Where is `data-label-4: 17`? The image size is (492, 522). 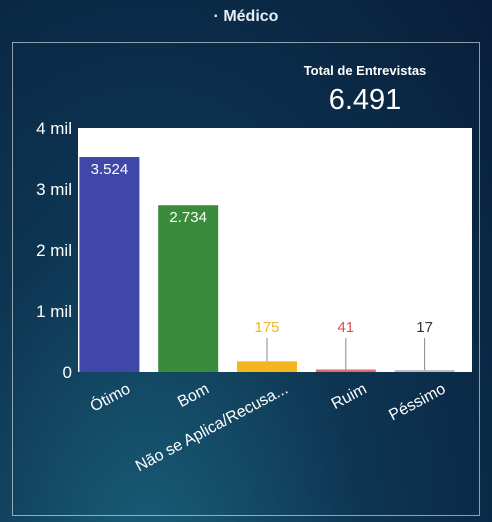 data-label-4: 17 is located at coordinates (424, 327).